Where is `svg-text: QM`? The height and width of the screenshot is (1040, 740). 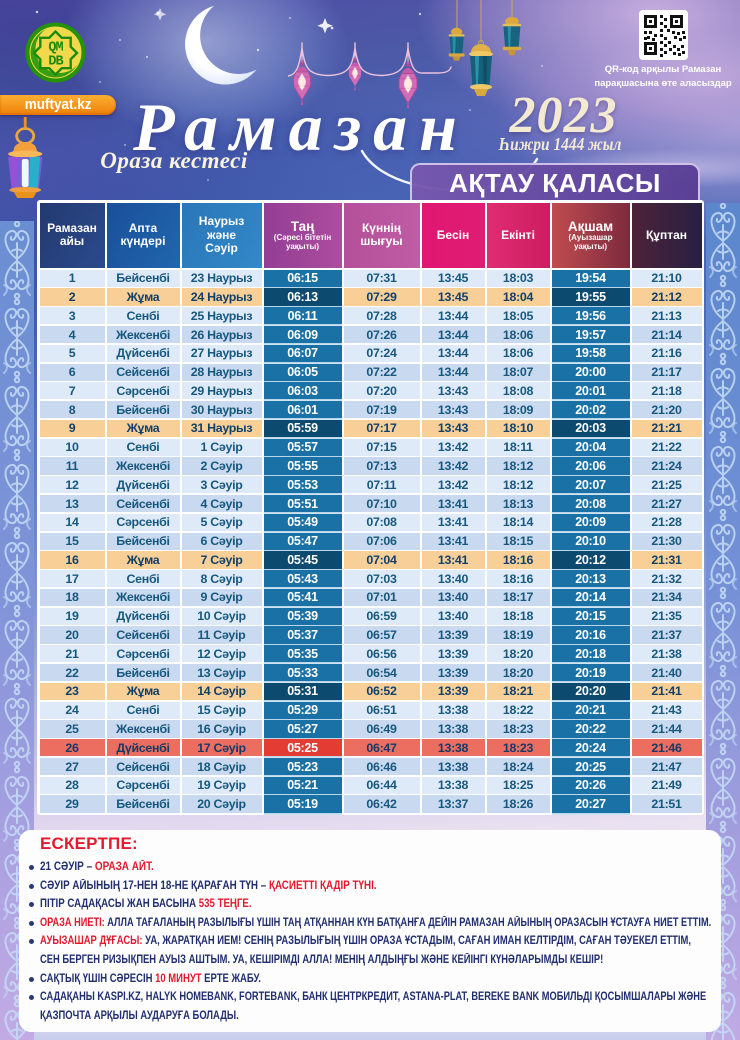
svg-text: QM is located at coordinates (55, 48).